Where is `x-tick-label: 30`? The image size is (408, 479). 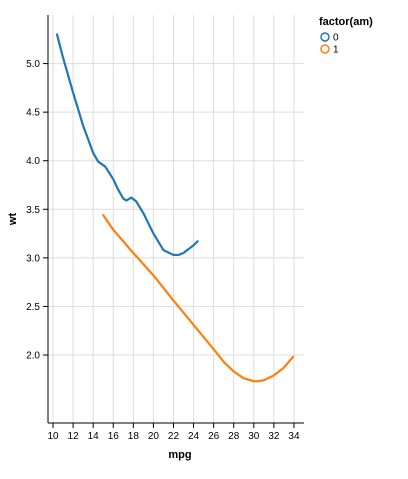
x-tick-label: 30 is located at coordinates (254, 436).